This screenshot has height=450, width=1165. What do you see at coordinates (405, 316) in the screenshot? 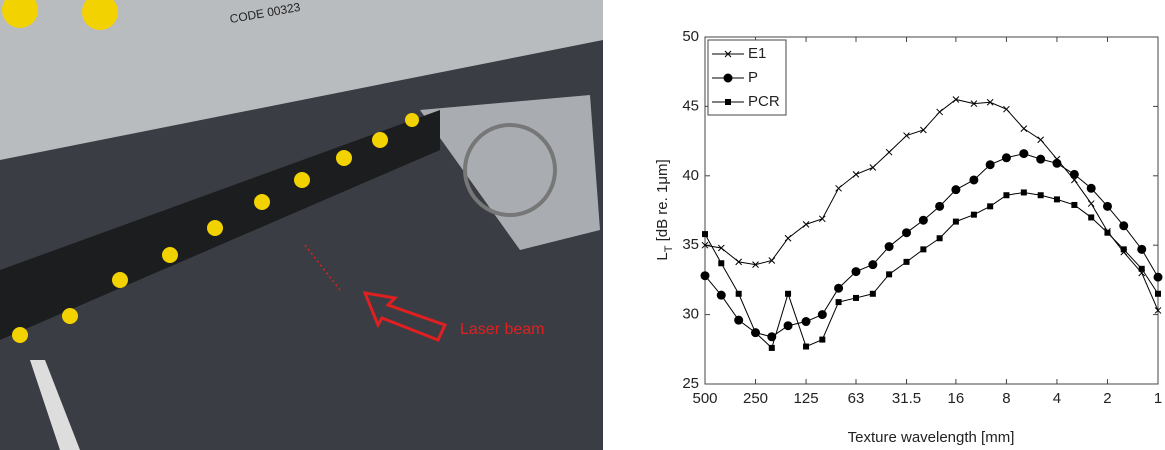
I see `arrow` at bounding box center [405, 316].